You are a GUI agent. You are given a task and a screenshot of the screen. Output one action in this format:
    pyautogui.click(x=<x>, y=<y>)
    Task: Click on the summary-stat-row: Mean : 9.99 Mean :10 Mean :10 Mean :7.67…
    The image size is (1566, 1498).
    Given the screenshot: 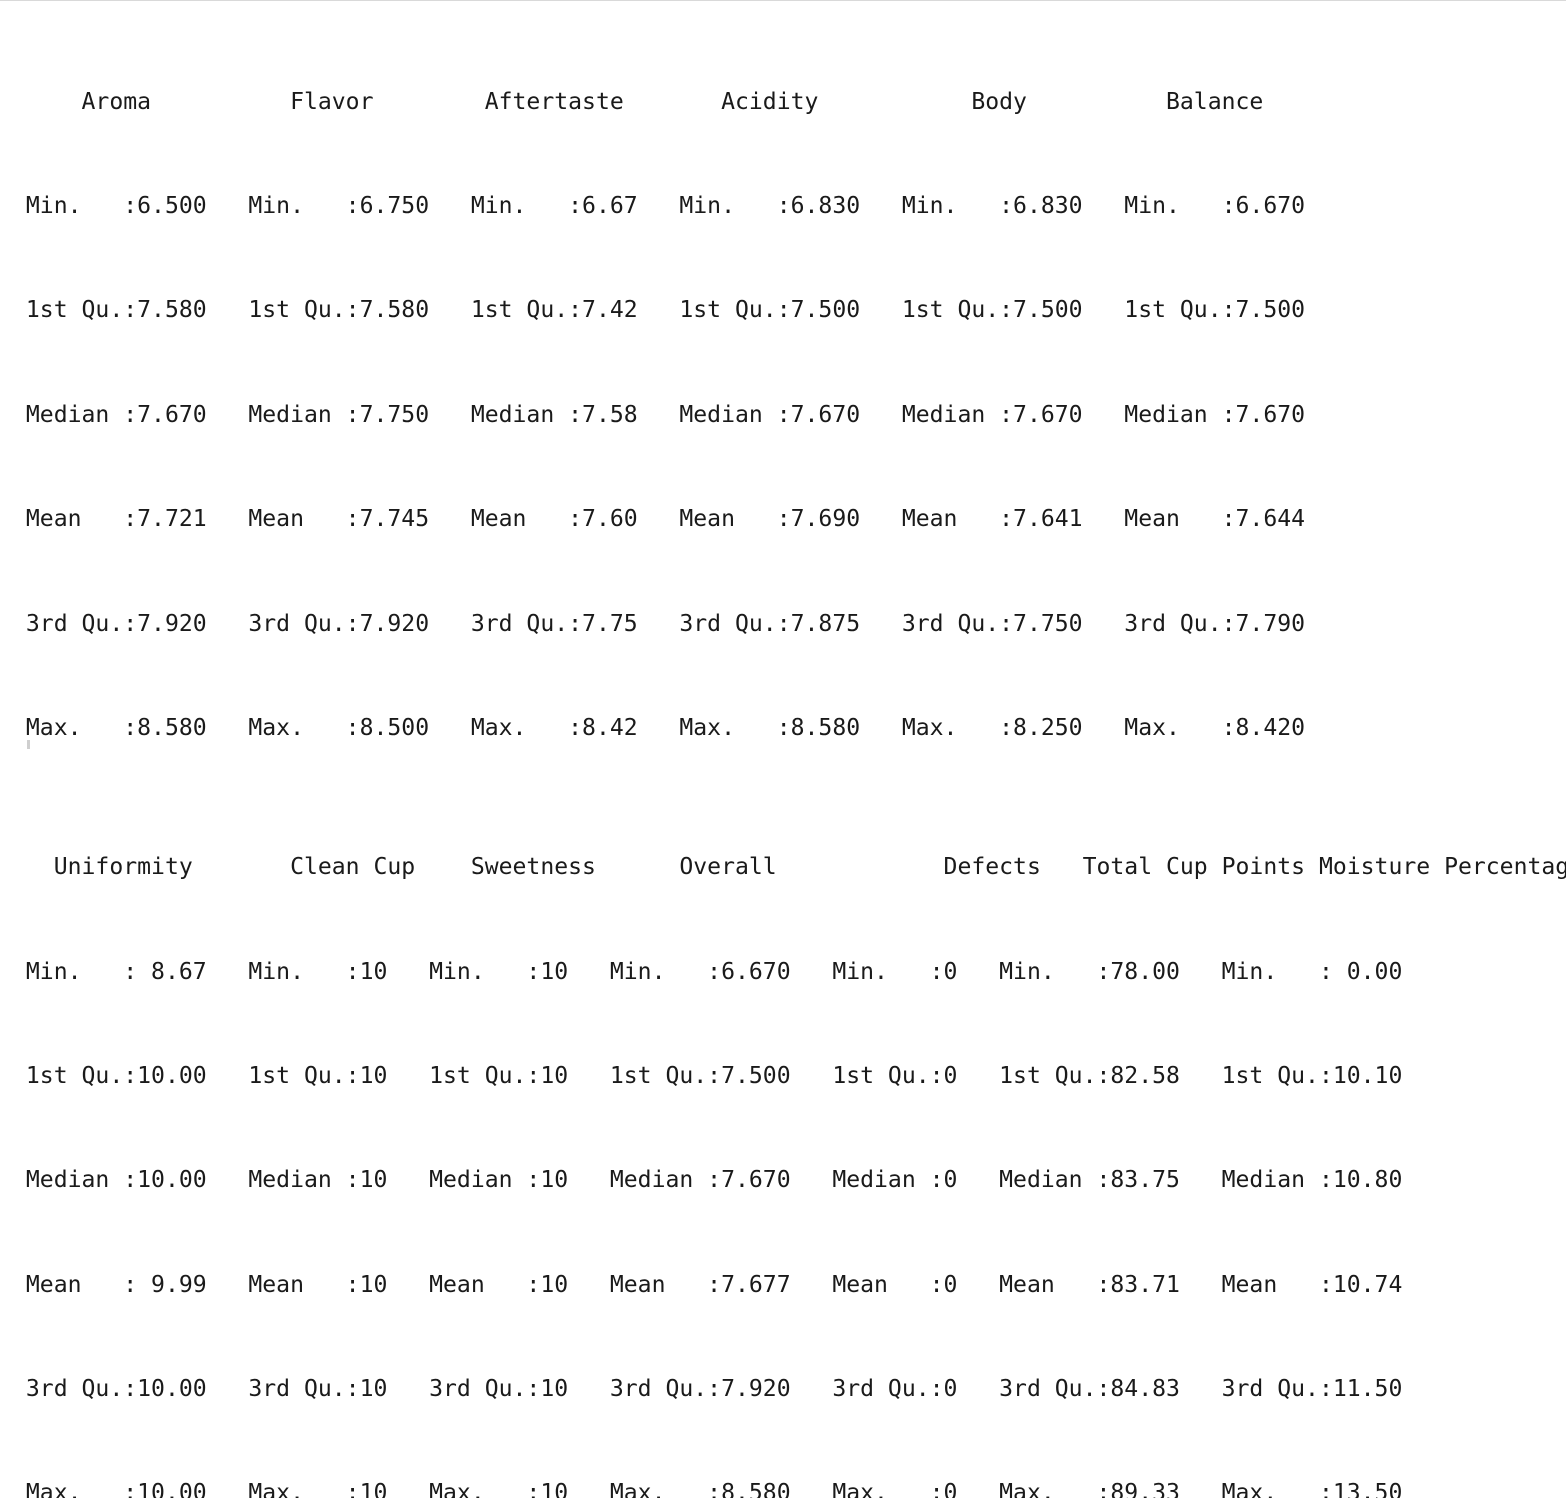 What is the action you would take?
    pyautogui.click(x=735, y=1284)
    